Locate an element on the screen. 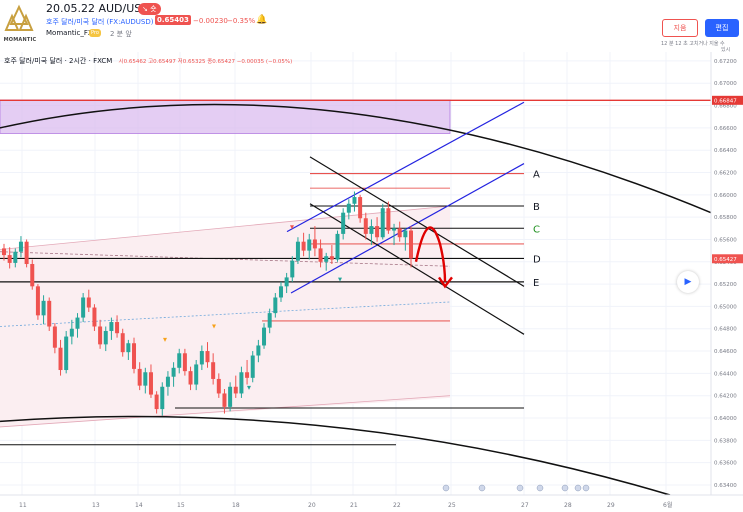 The width and height of the screenshot is (743, 512). price-label-text: 0.65427 is located at coordinates (725, 260).